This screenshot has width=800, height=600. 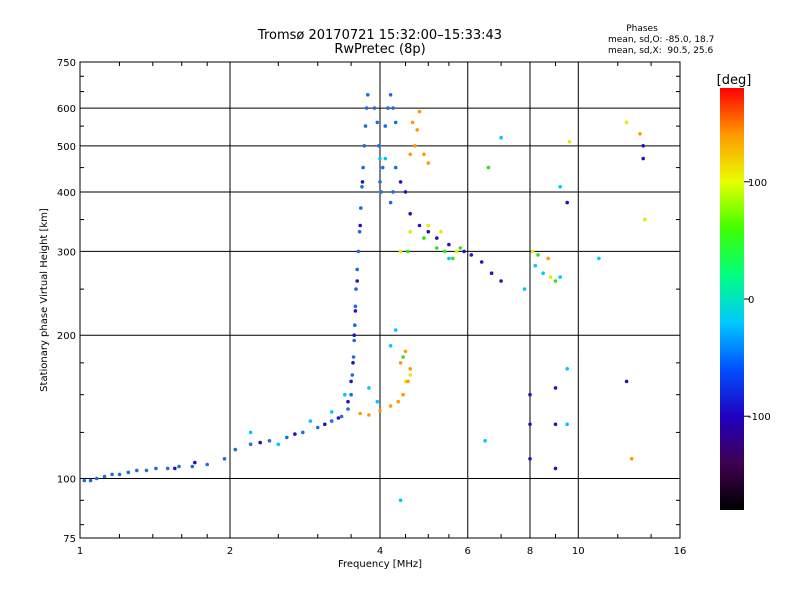 What do you see at coordinates (732, 299) in the screenshot?
I see `colorbar` at bounding box center [732, 299].